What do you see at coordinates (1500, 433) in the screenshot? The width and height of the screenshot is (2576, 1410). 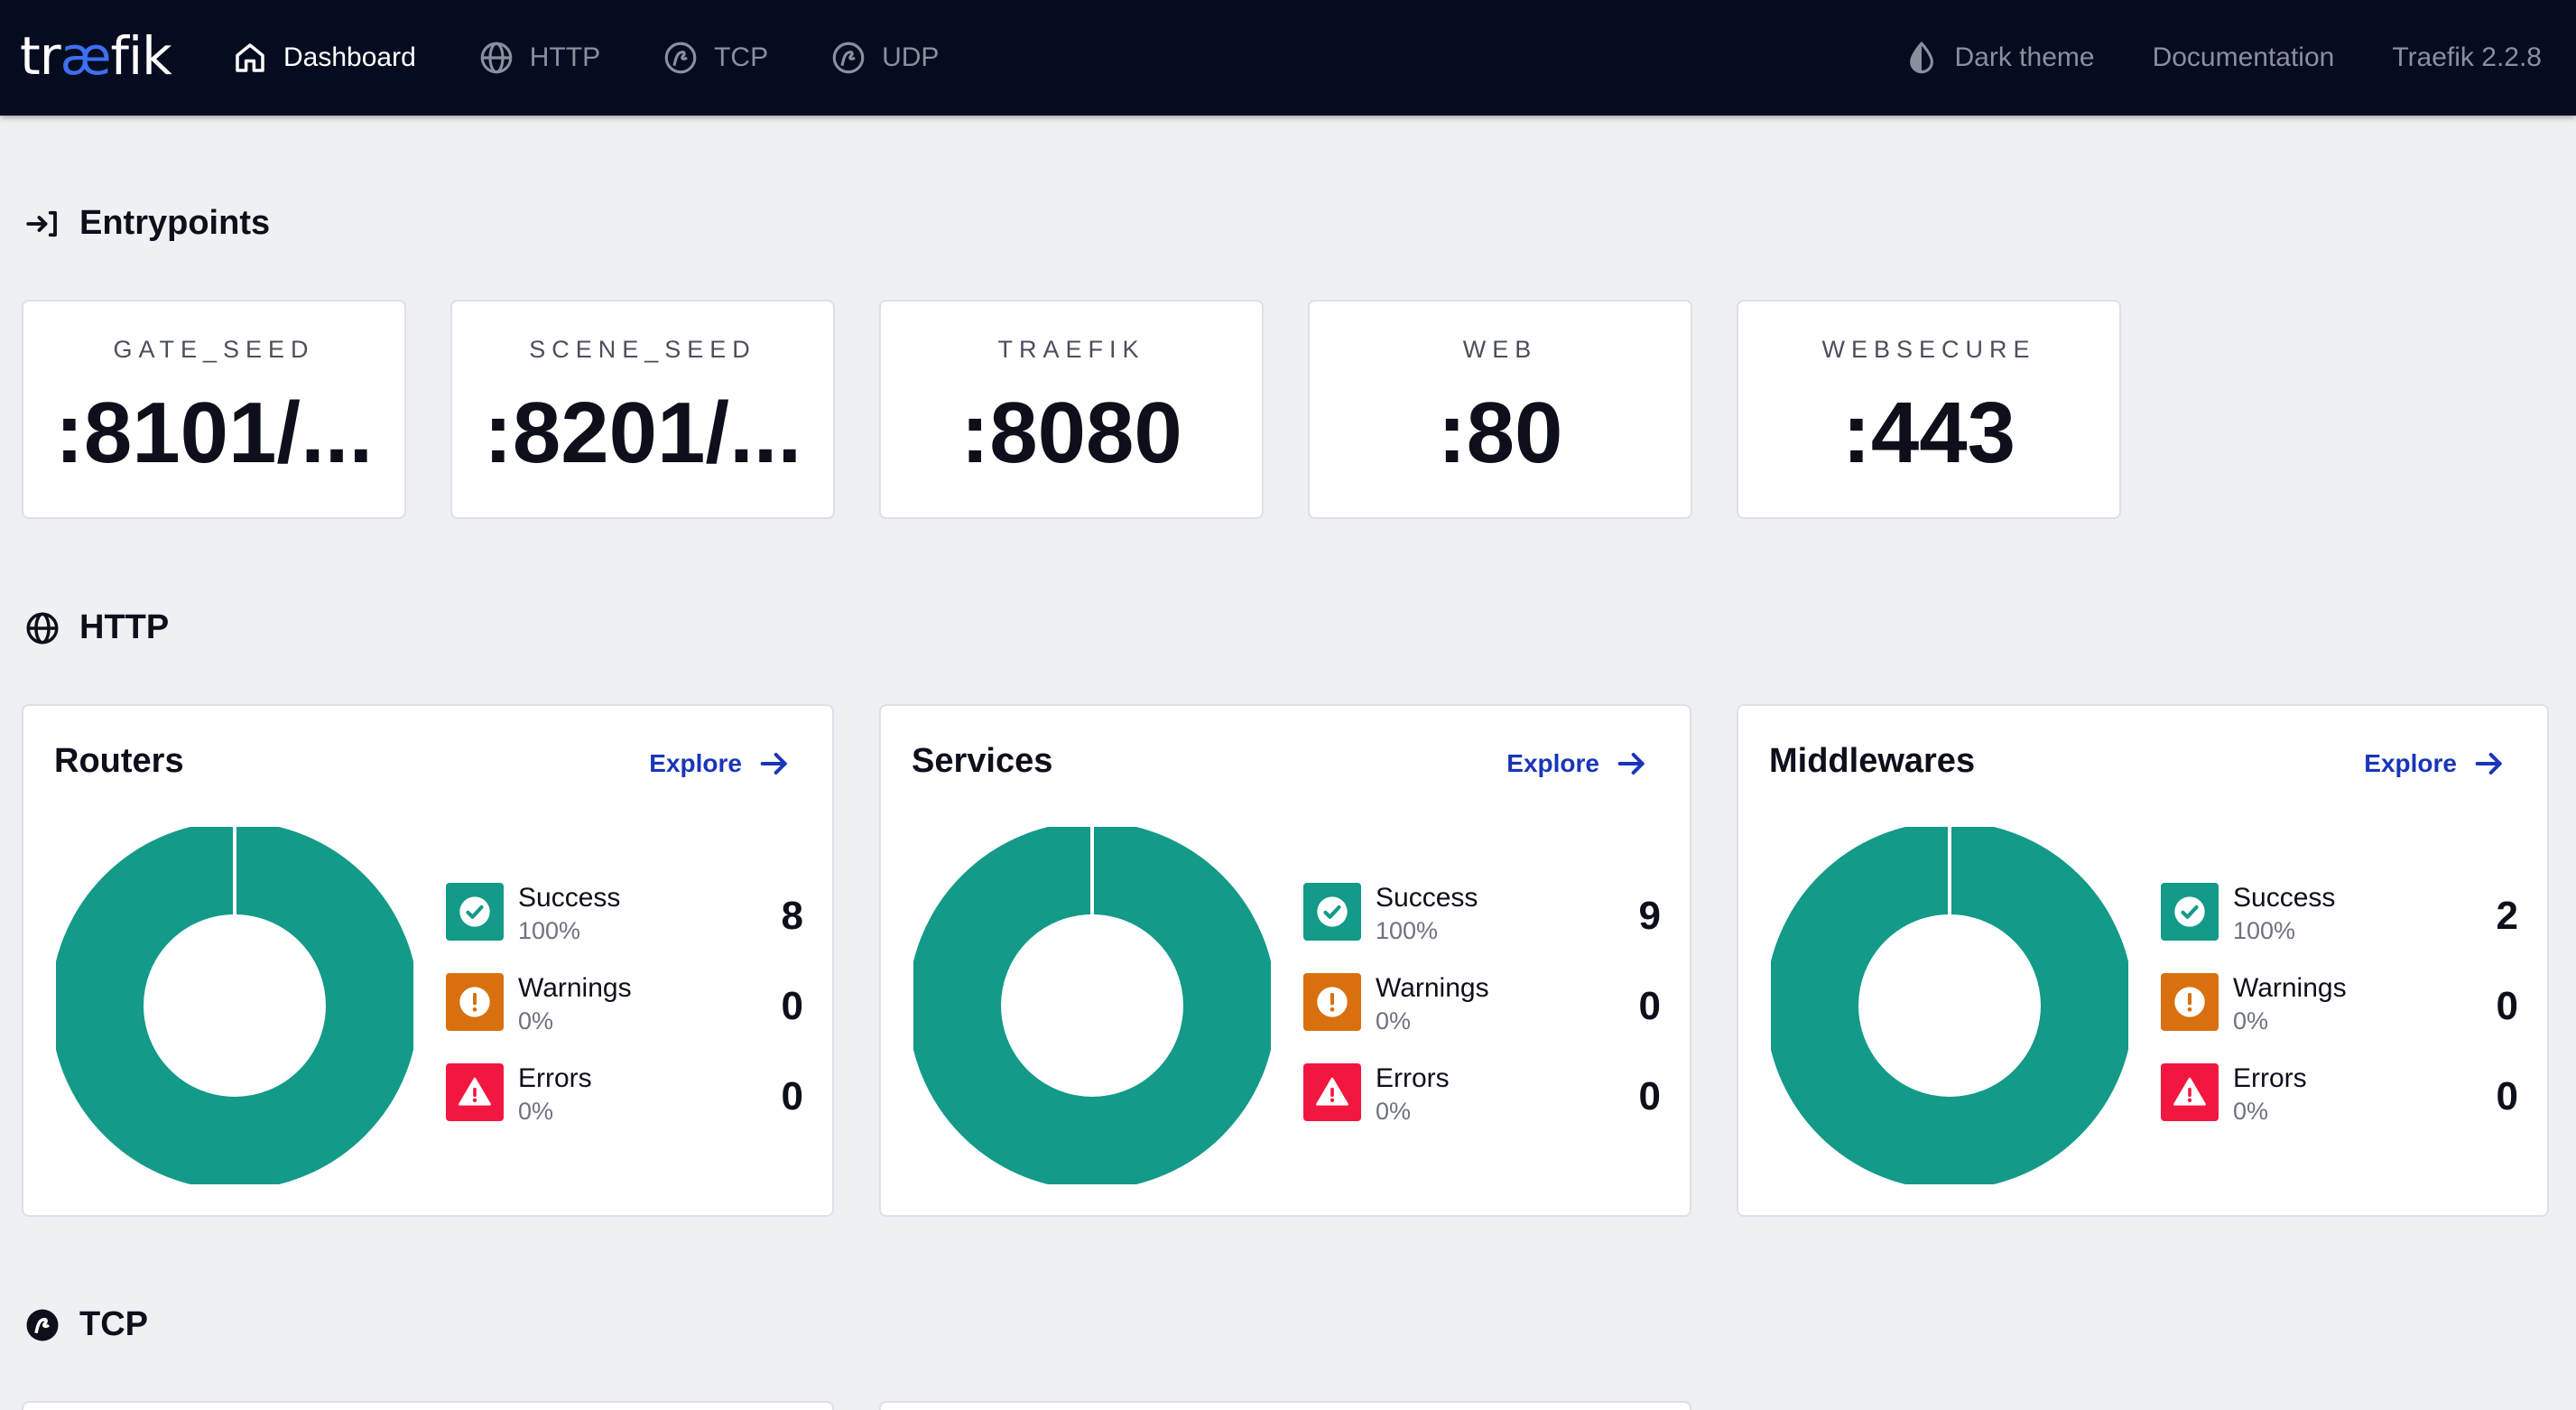 I see `entrypoint-port: :80` at bounding box center [1500, 433].